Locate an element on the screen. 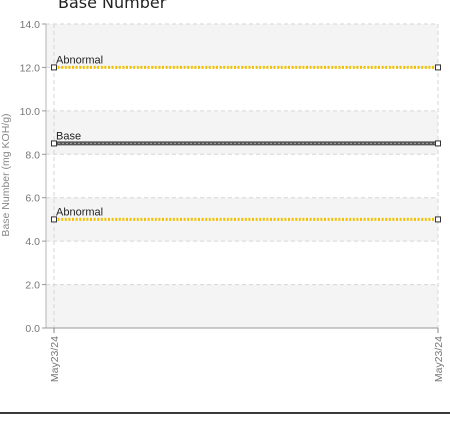 This screenshot has width=450, height=423. y-tick-label: 6.0 is located at coordinates (32, 199).